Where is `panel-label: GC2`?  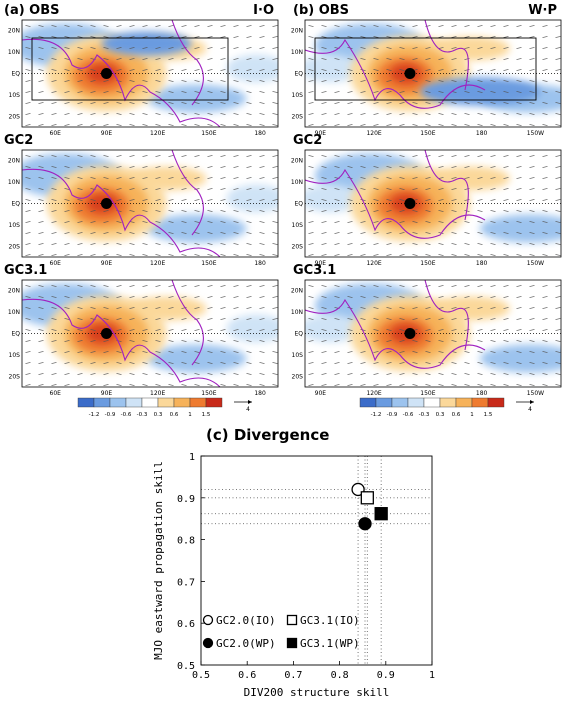
panel-label: GC2 is located at coordinates (307, 140).